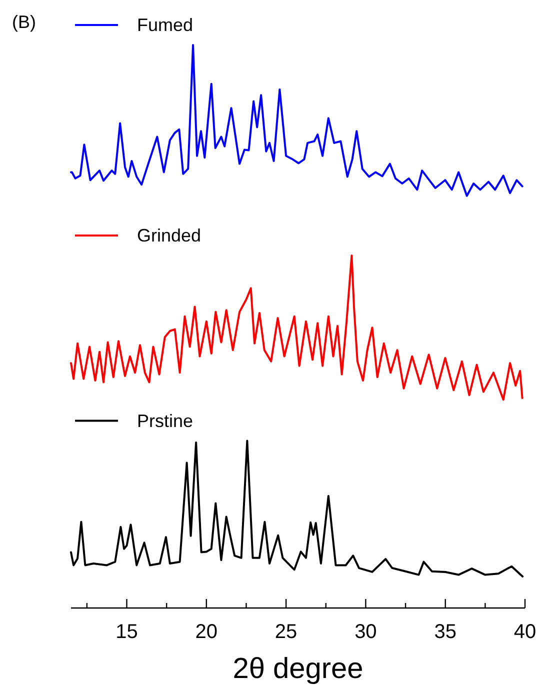 The width and height of the screenshot is (541, 690). Describe the element at coordinates (127, 632) in the screenshot. I see `x-tick-label: 15` at that location.